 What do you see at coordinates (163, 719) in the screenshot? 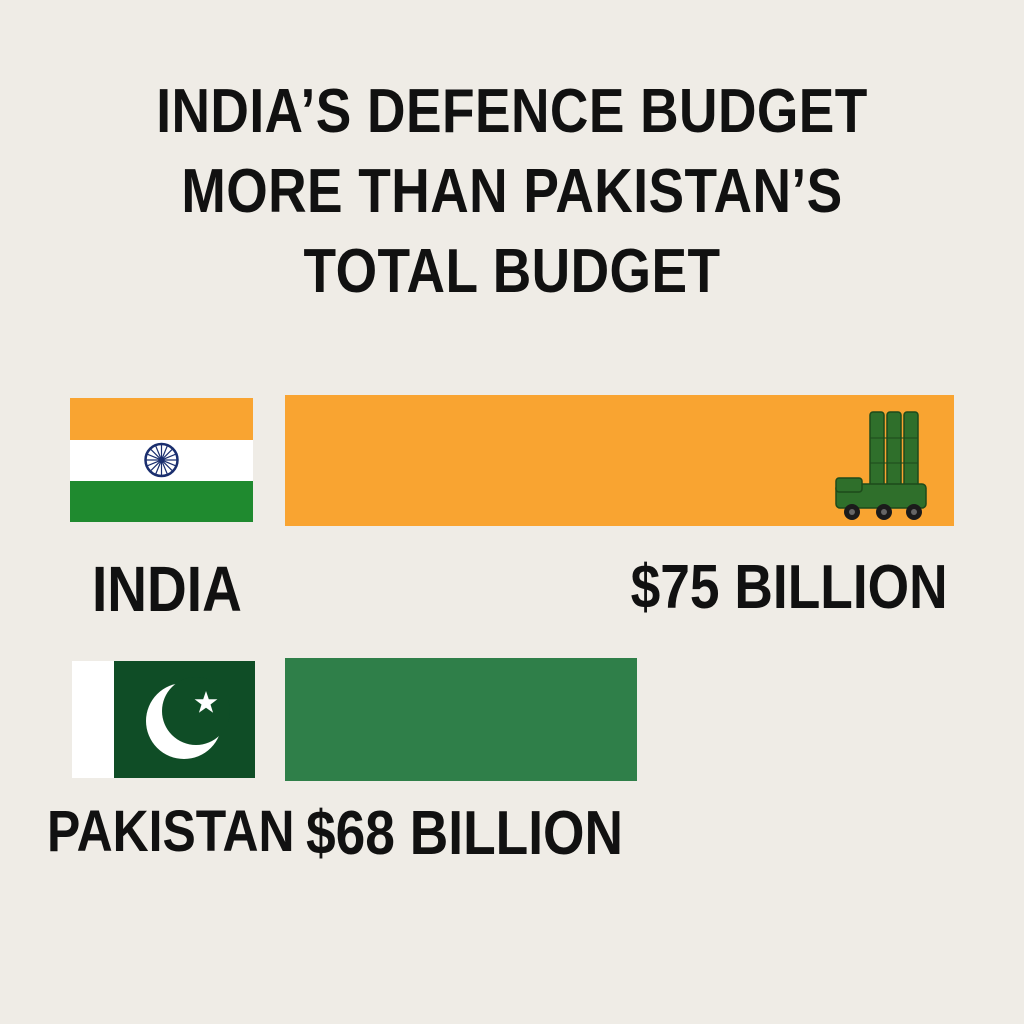
I see `pakistan-flag-icon` at bounding box center [163, 719].